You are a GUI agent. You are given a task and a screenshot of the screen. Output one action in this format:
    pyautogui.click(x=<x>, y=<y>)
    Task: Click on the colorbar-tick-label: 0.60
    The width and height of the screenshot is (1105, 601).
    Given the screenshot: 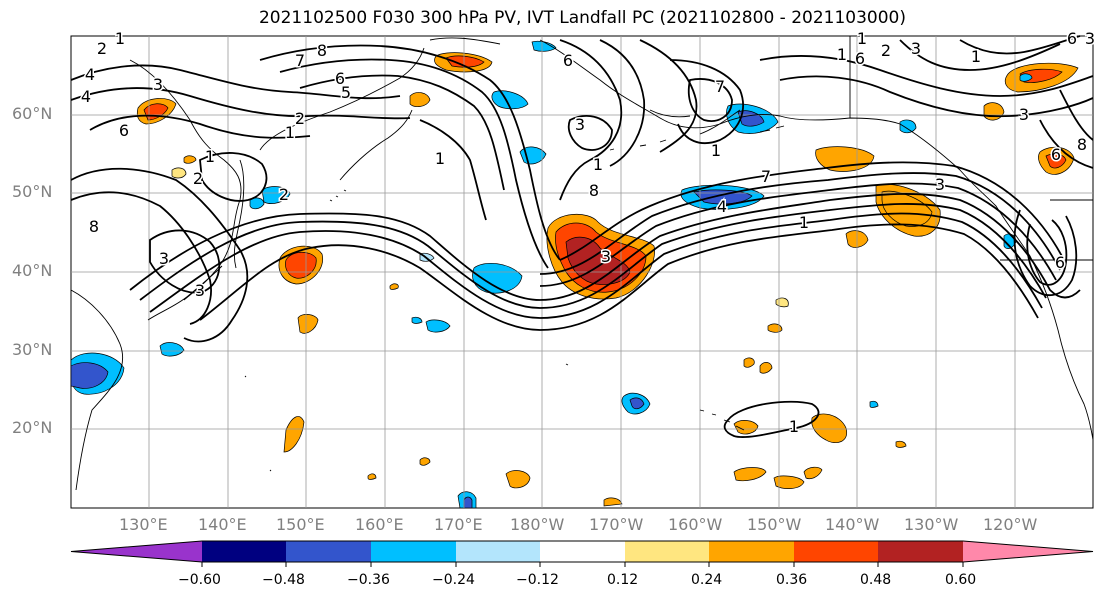 What is the action you would take?
    pyautogui.click(x=961, y=580)
    